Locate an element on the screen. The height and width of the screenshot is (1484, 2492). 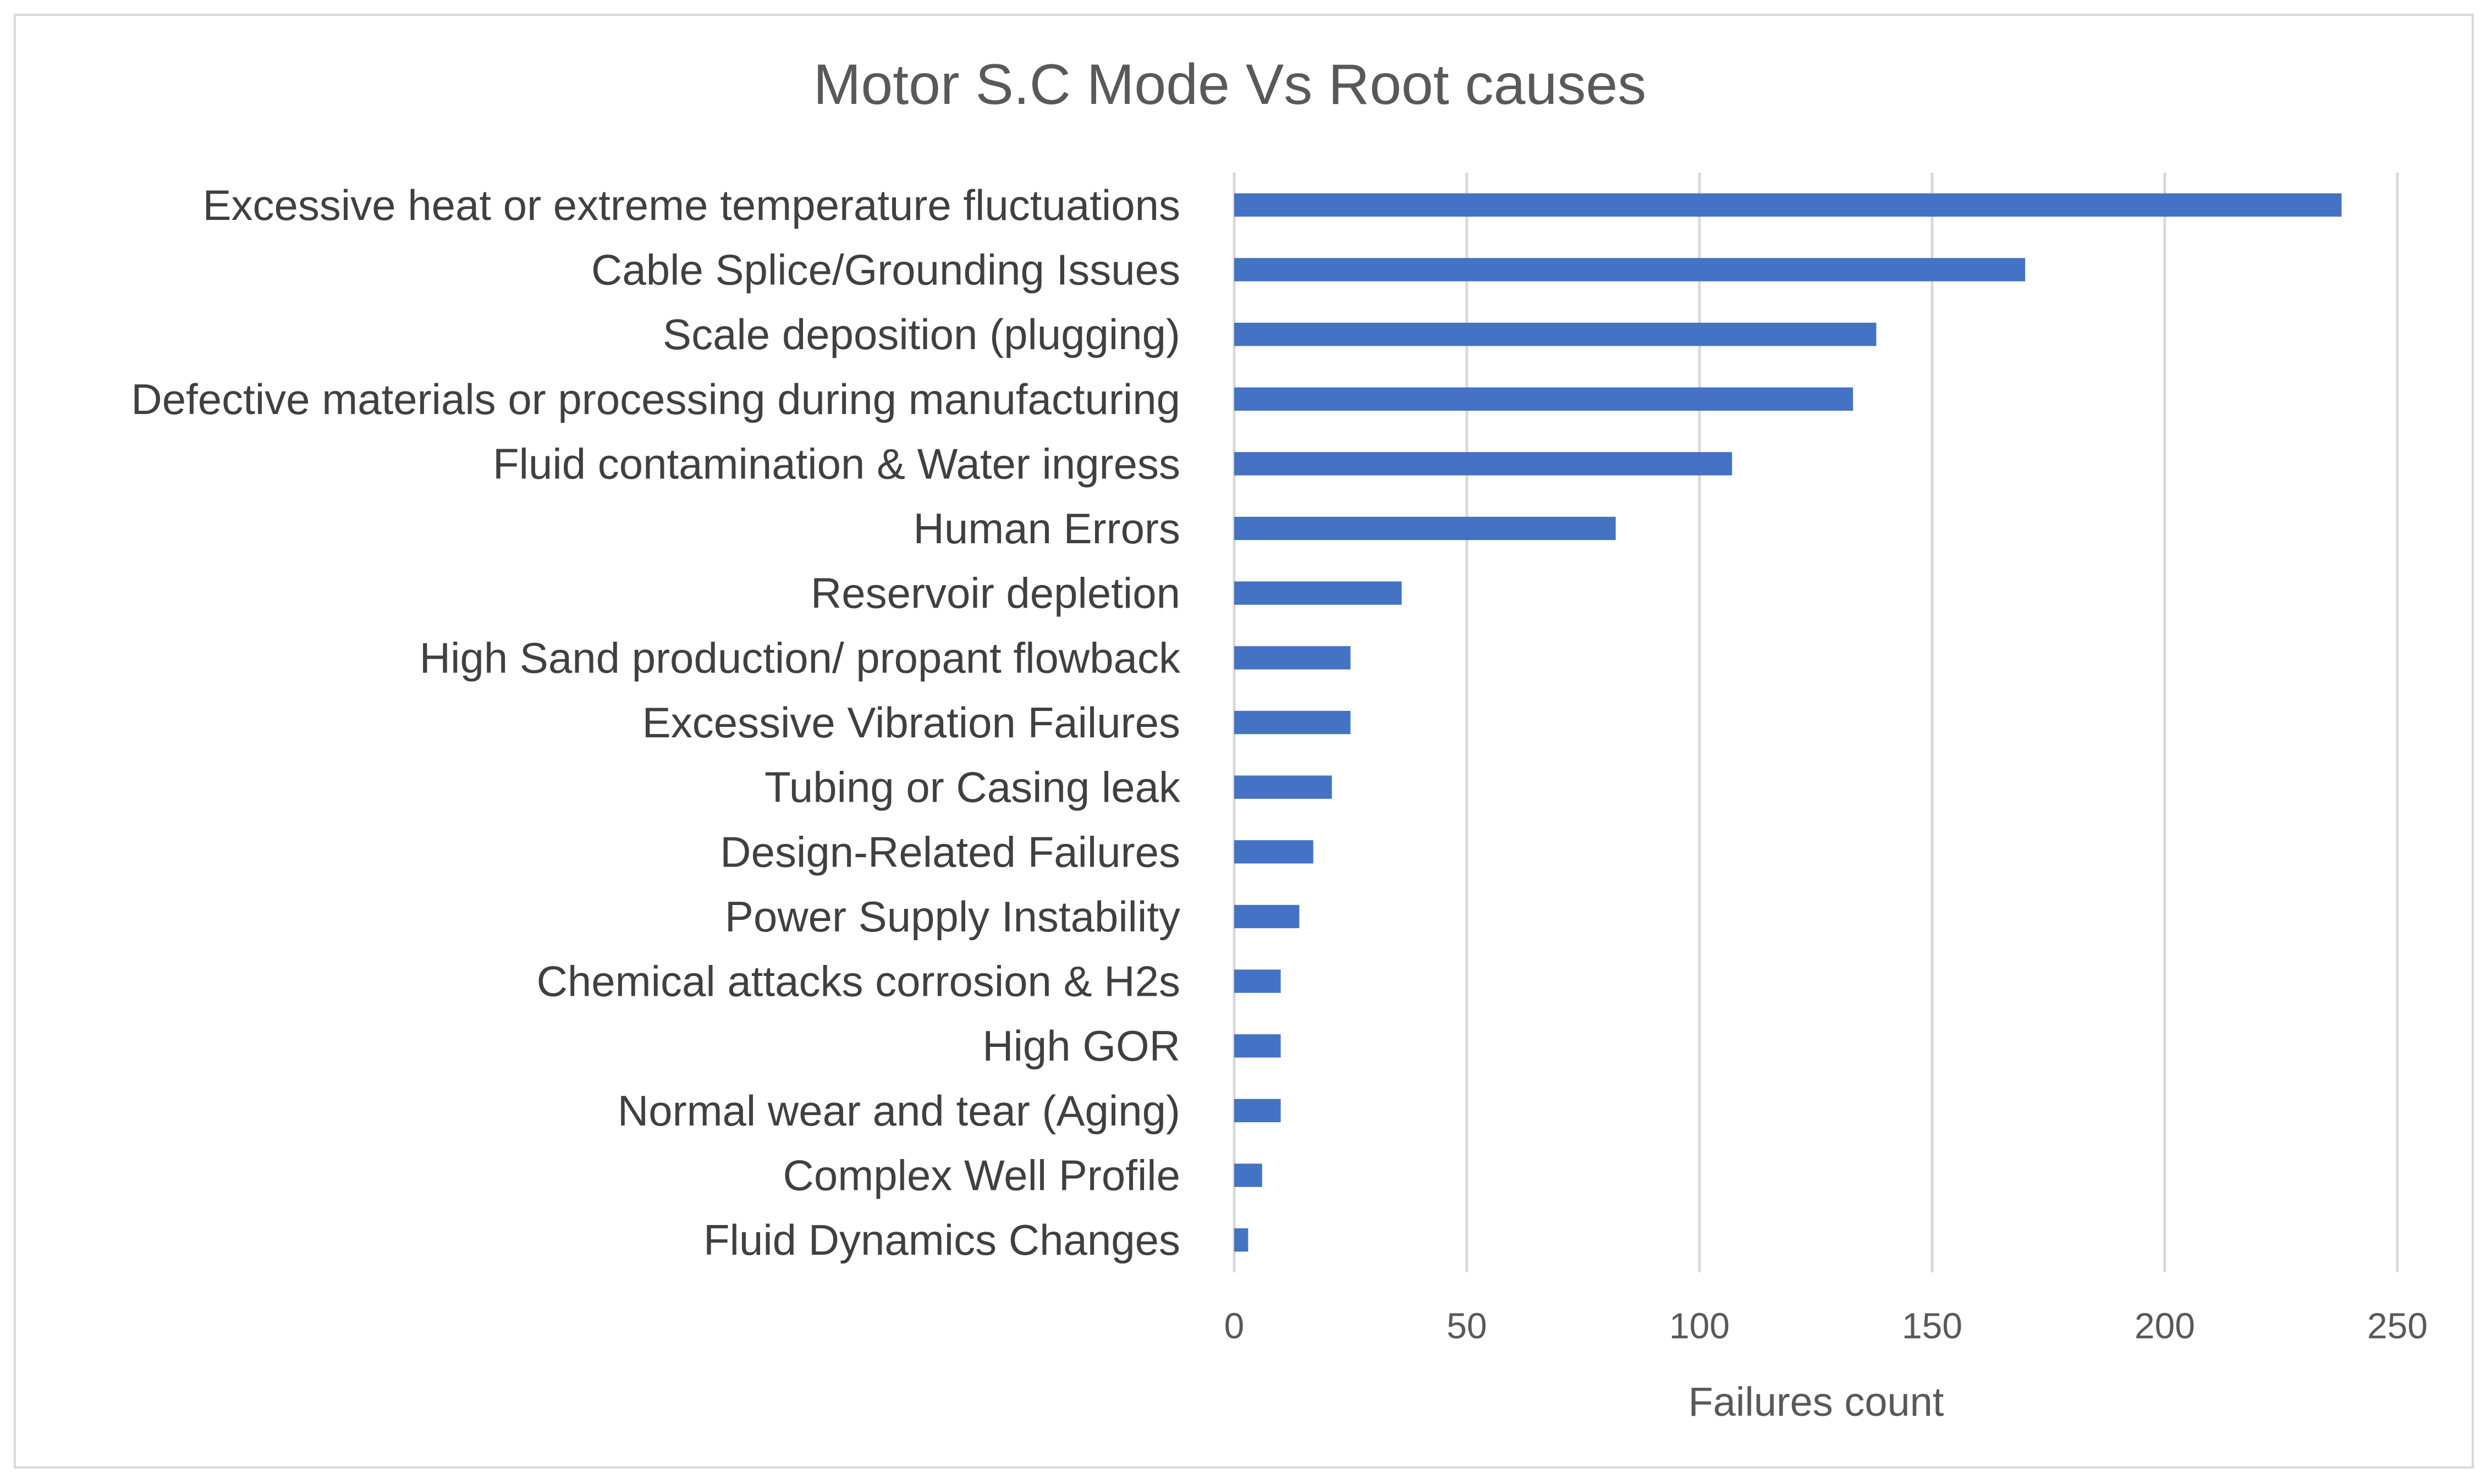
category-label: Fluid Dynamics Changes is located at coordinates (941, 1240).